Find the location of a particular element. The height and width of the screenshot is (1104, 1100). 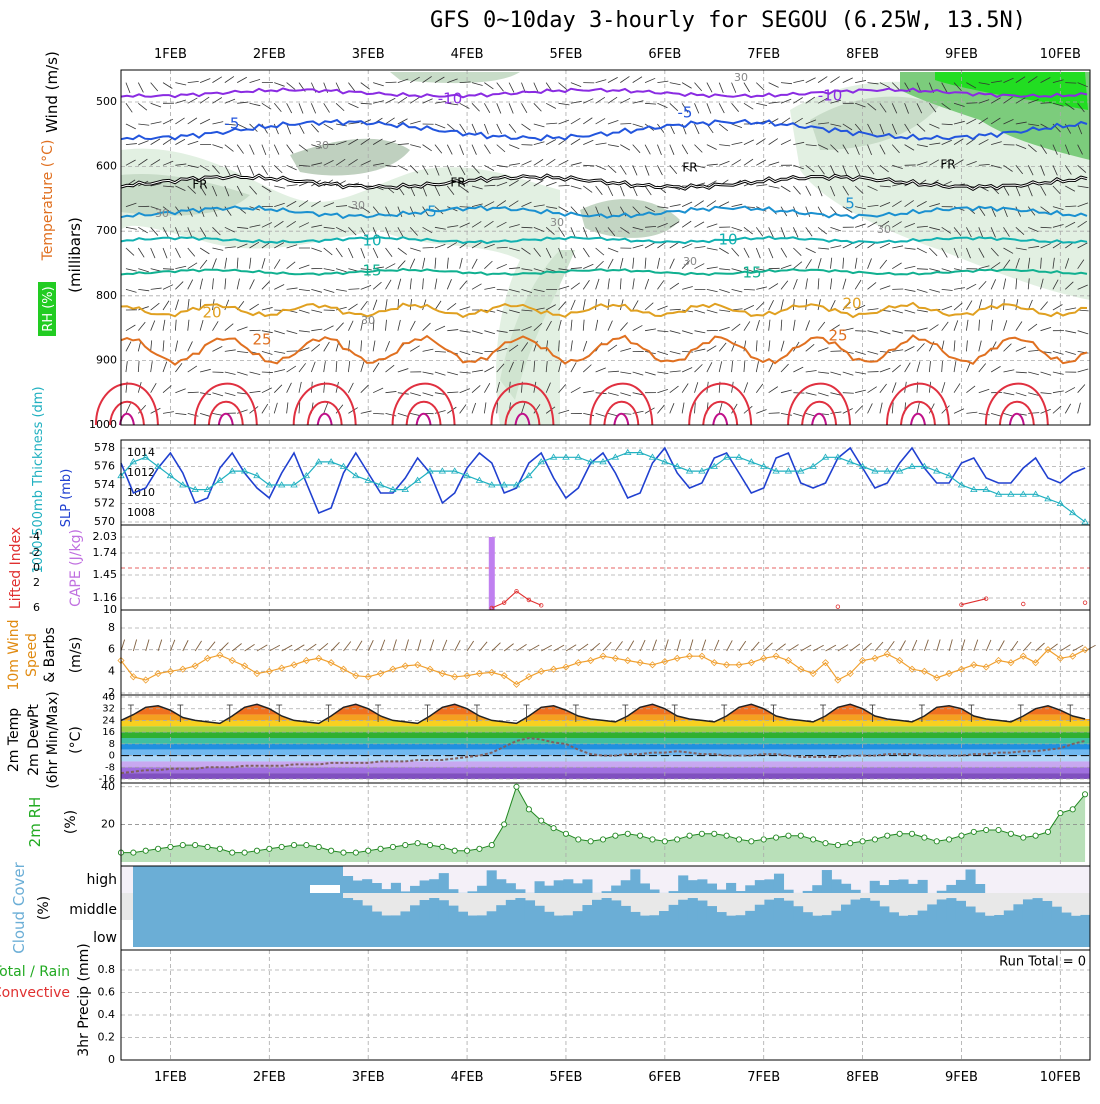

wind-axis-label: Speed is located at coordinates (32, 655).